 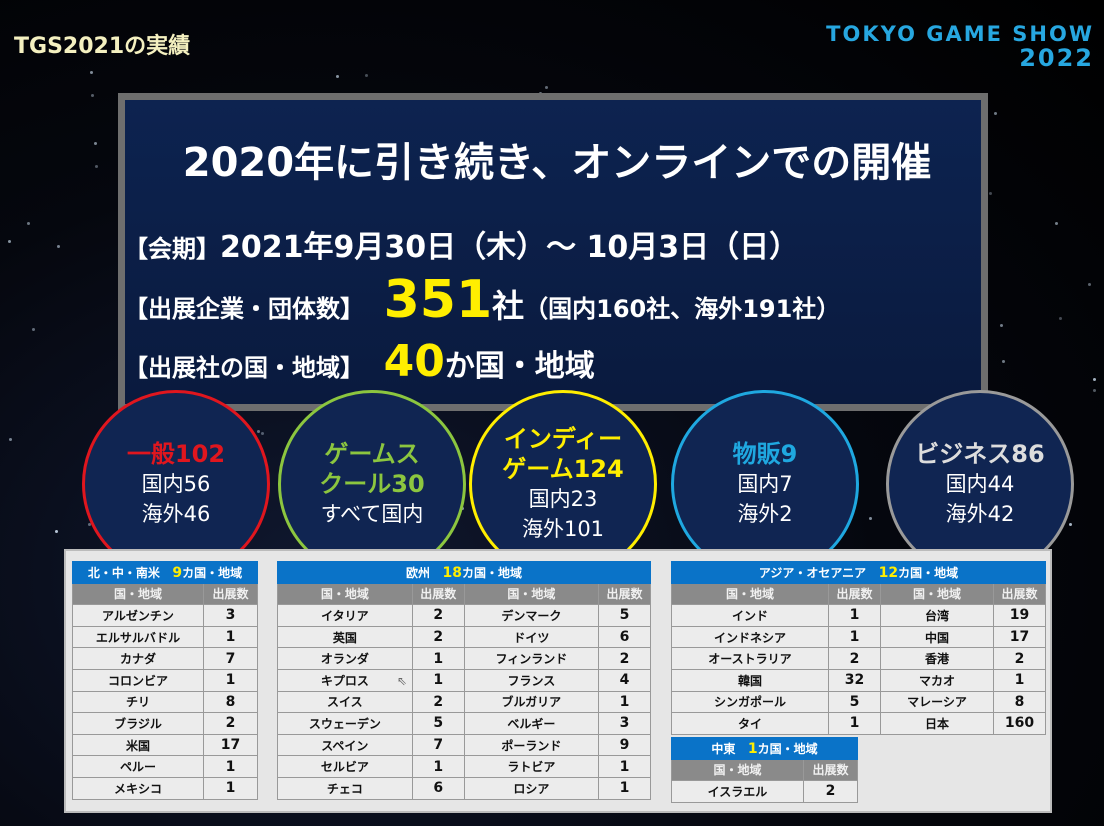 I want to click on region-name: アジア・オセアニア, so click(x=812, y=572).